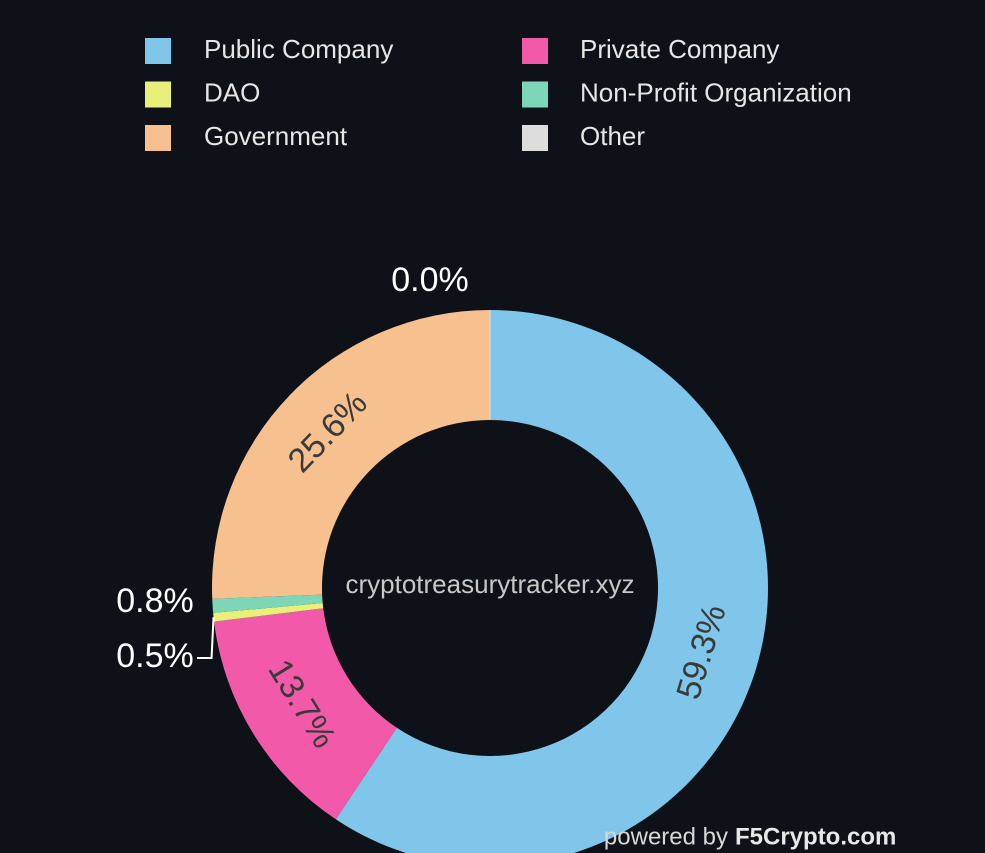 Image resolution: width=985 pixels, height=853 pixels. I want to click on slice-label: 0.5%, so click(155, 656).